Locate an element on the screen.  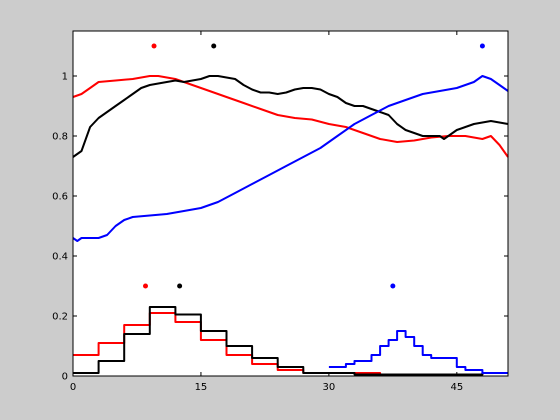
y-tick-label: 0.6 is located at coordinates (60, 197).